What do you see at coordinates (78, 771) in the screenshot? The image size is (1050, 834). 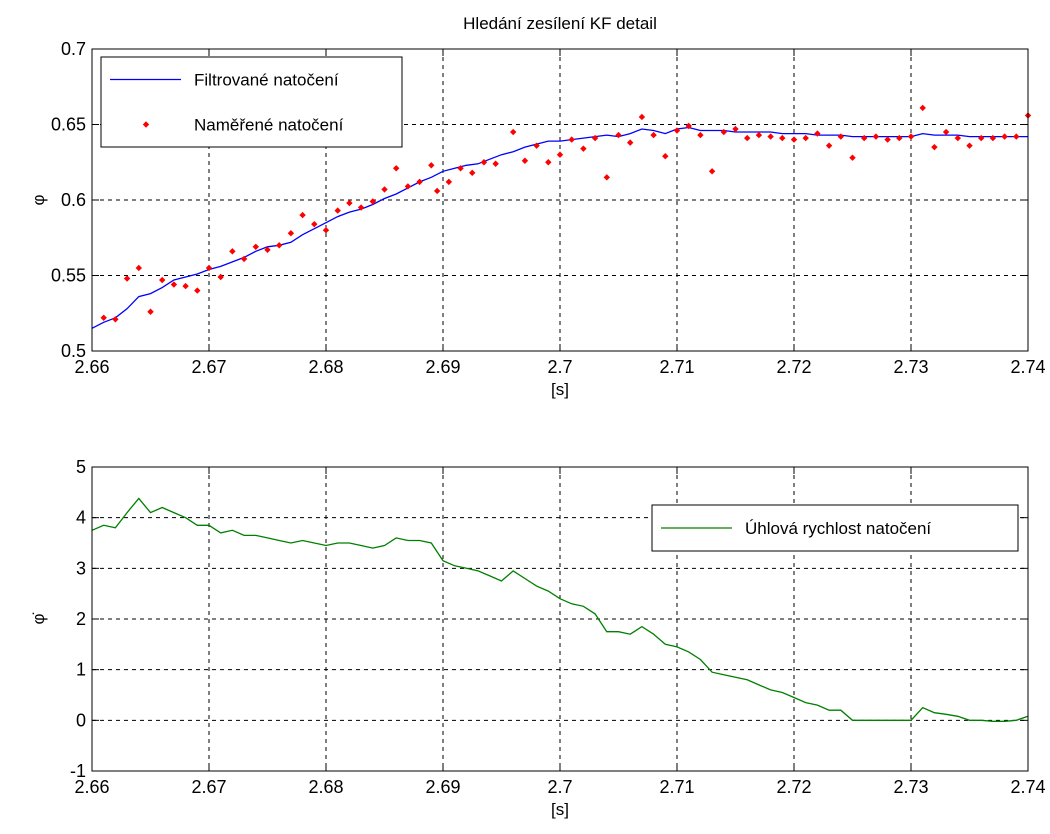 I see `y-tick-label: -1` at bounding box center [78, 771].